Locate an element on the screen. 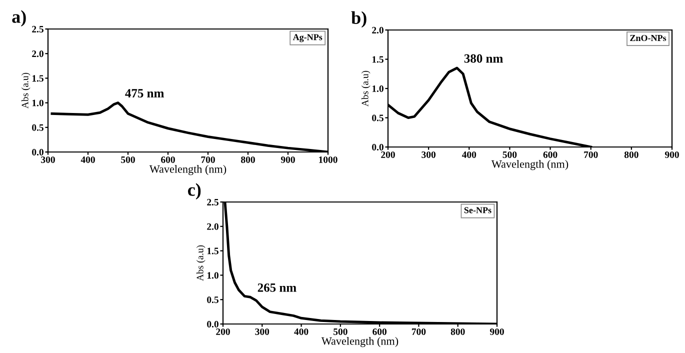 Image resolution: width=685 pixels, height=353 pixels. annotation: Se-NPs is located at coordinates (478, 210).